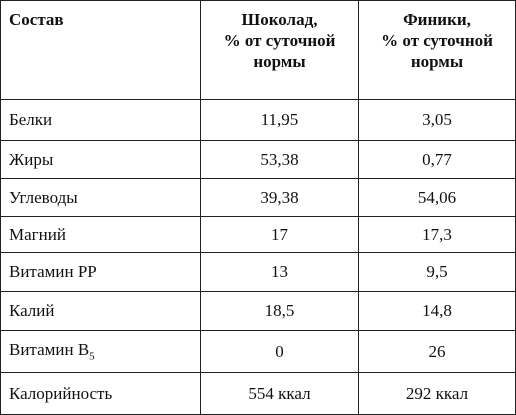 Image resolution: width=516 pixels, height=415 pixels. Describe the element at coordinates (279, 351) in the screenshot. I see `table-cell: 0` at that location.